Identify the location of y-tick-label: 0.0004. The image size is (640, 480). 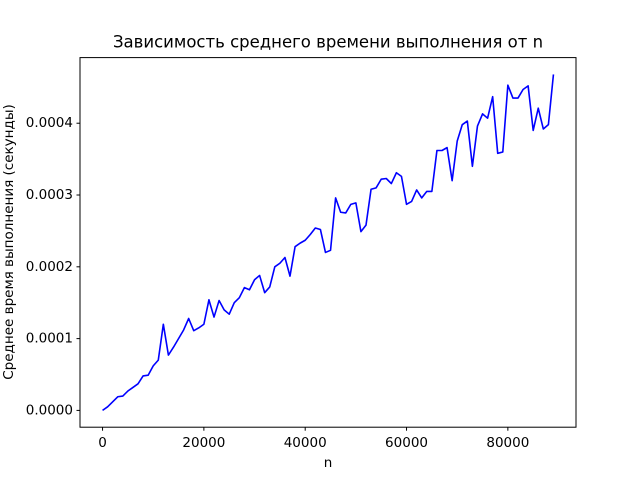
(49, 123).